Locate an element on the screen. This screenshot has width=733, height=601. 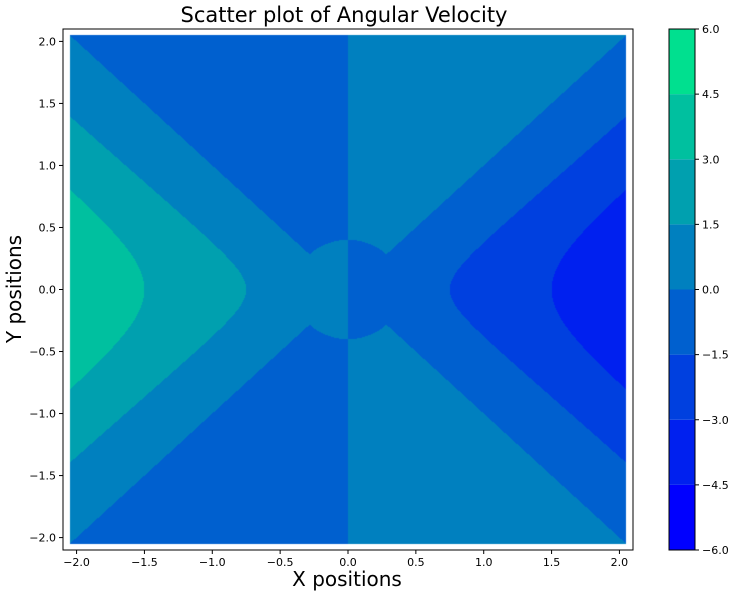
y-axis-ticks: 2.0 1.5 1.0 0.5 0.0 −0.5 −1.0 −1.5 −2.0 is located at coordinates (46, 290).